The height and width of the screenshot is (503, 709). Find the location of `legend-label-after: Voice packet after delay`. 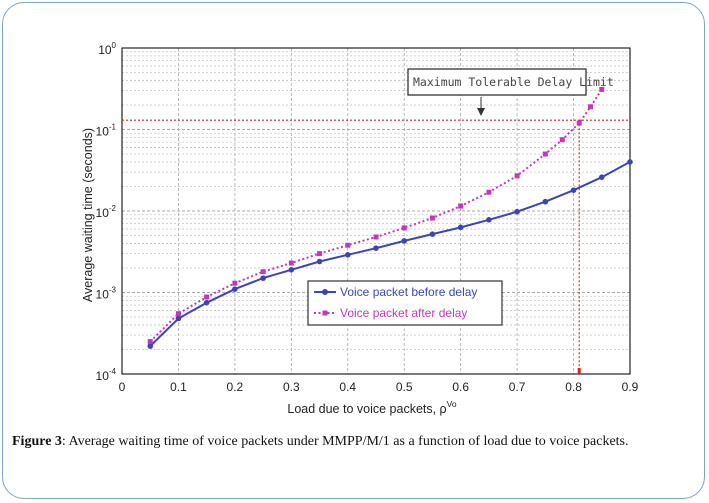

legend-label-after: Voice packet after delay is located at coordinates (403, 313).